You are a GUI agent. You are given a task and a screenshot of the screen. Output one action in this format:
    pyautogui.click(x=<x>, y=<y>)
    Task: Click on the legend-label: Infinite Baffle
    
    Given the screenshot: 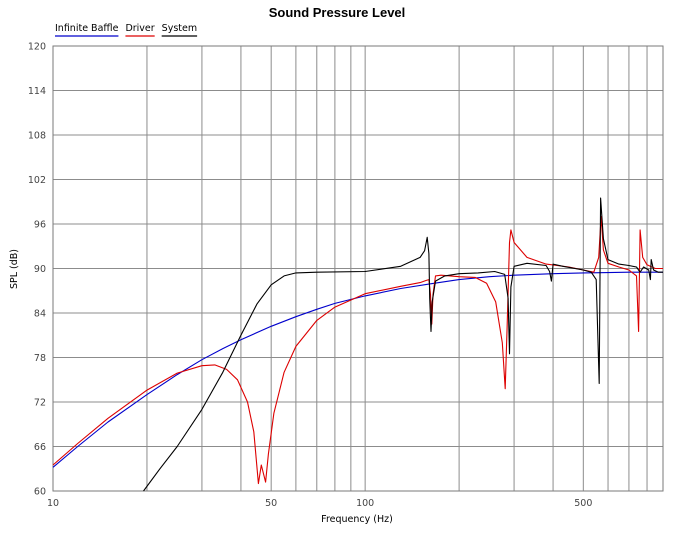 What is the action you would take?
    pyautogui.click(x=87, y=28)
    